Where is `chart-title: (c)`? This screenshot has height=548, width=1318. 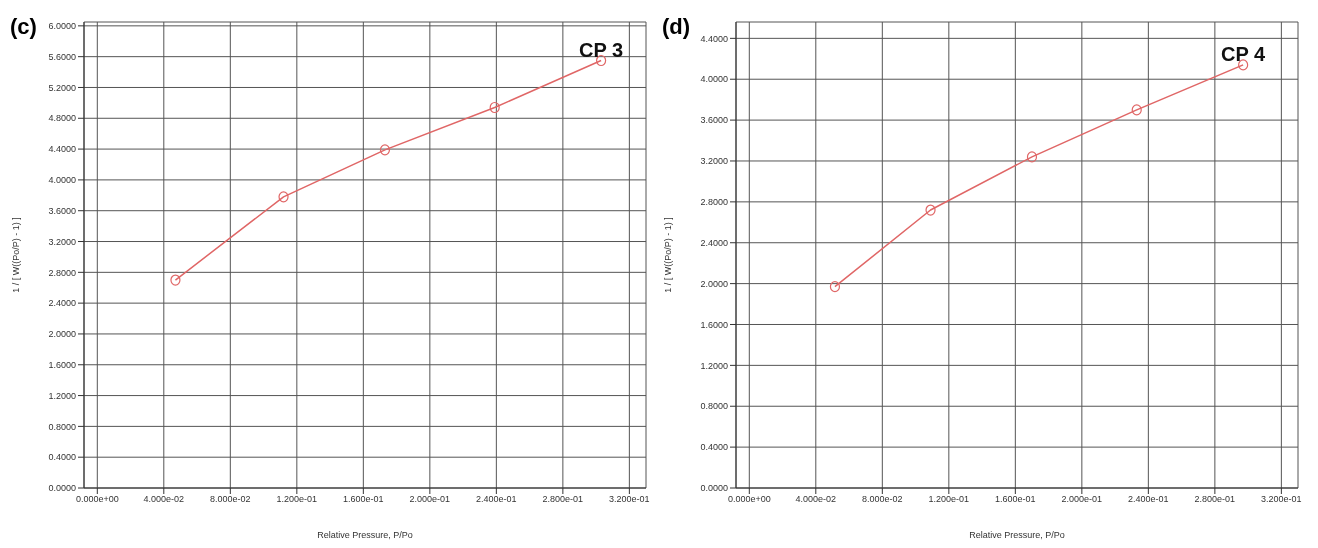
chart-title: (c) is located at coordinates (23, 27).